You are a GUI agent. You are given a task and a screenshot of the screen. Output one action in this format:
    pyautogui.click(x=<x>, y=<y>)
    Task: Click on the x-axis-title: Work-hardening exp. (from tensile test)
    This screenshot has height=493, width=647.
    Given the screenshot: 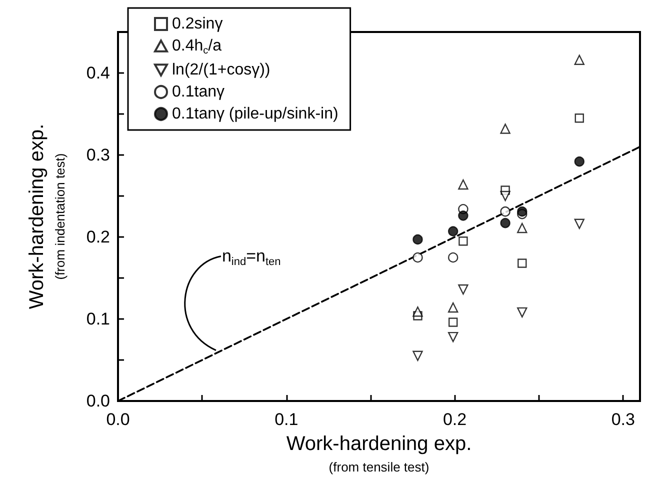 What is the action you would take?
    pyautogui.click(x=379, y=453)
    